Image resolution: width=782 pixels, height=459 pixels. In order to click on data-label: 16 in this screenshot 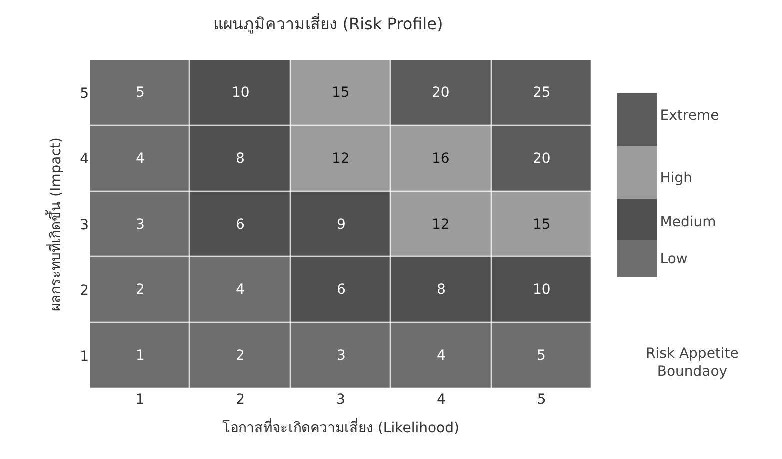, I will do `click(441, 159)`.